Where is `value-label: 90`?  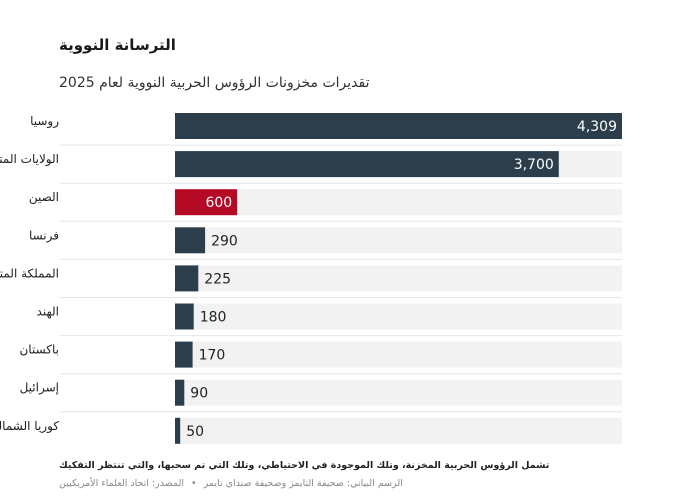
value-label: 90 is located at coordinates (199, 394).